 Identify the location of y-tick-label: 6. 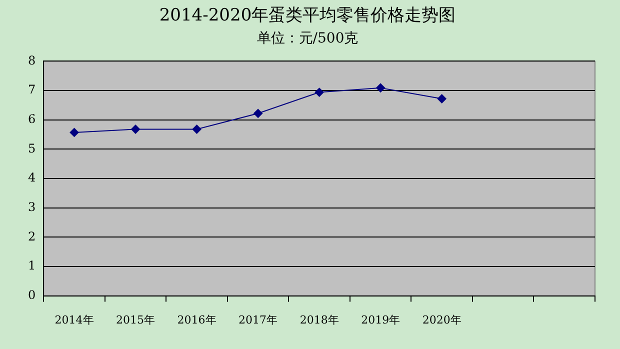
(32, 119).